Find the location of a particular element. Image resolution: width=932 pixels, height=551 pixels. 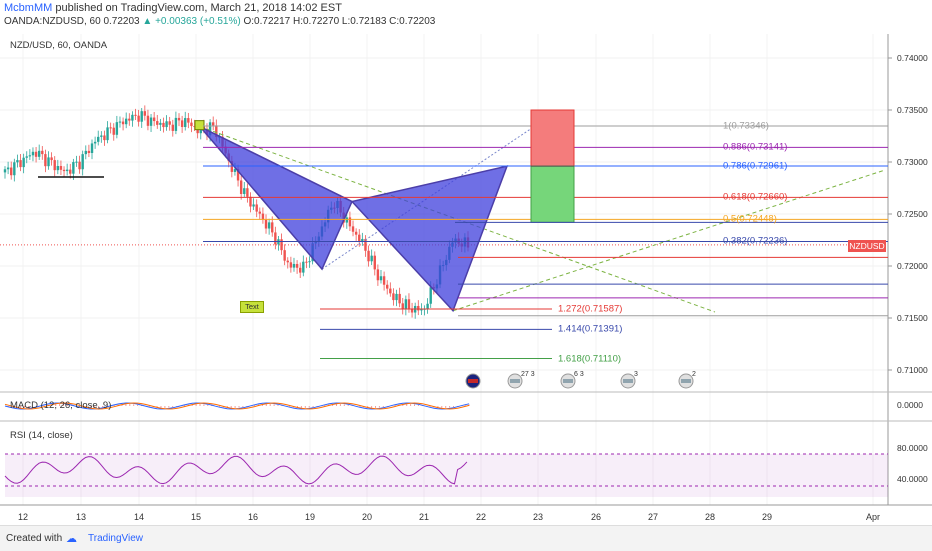

macd-series is located at coordinates (237, 406).